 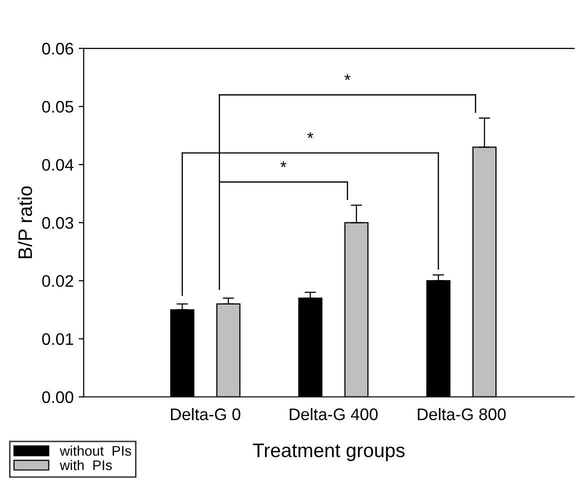 I want to click on y-tick-label: 0.01, so click(x=58, y=339).